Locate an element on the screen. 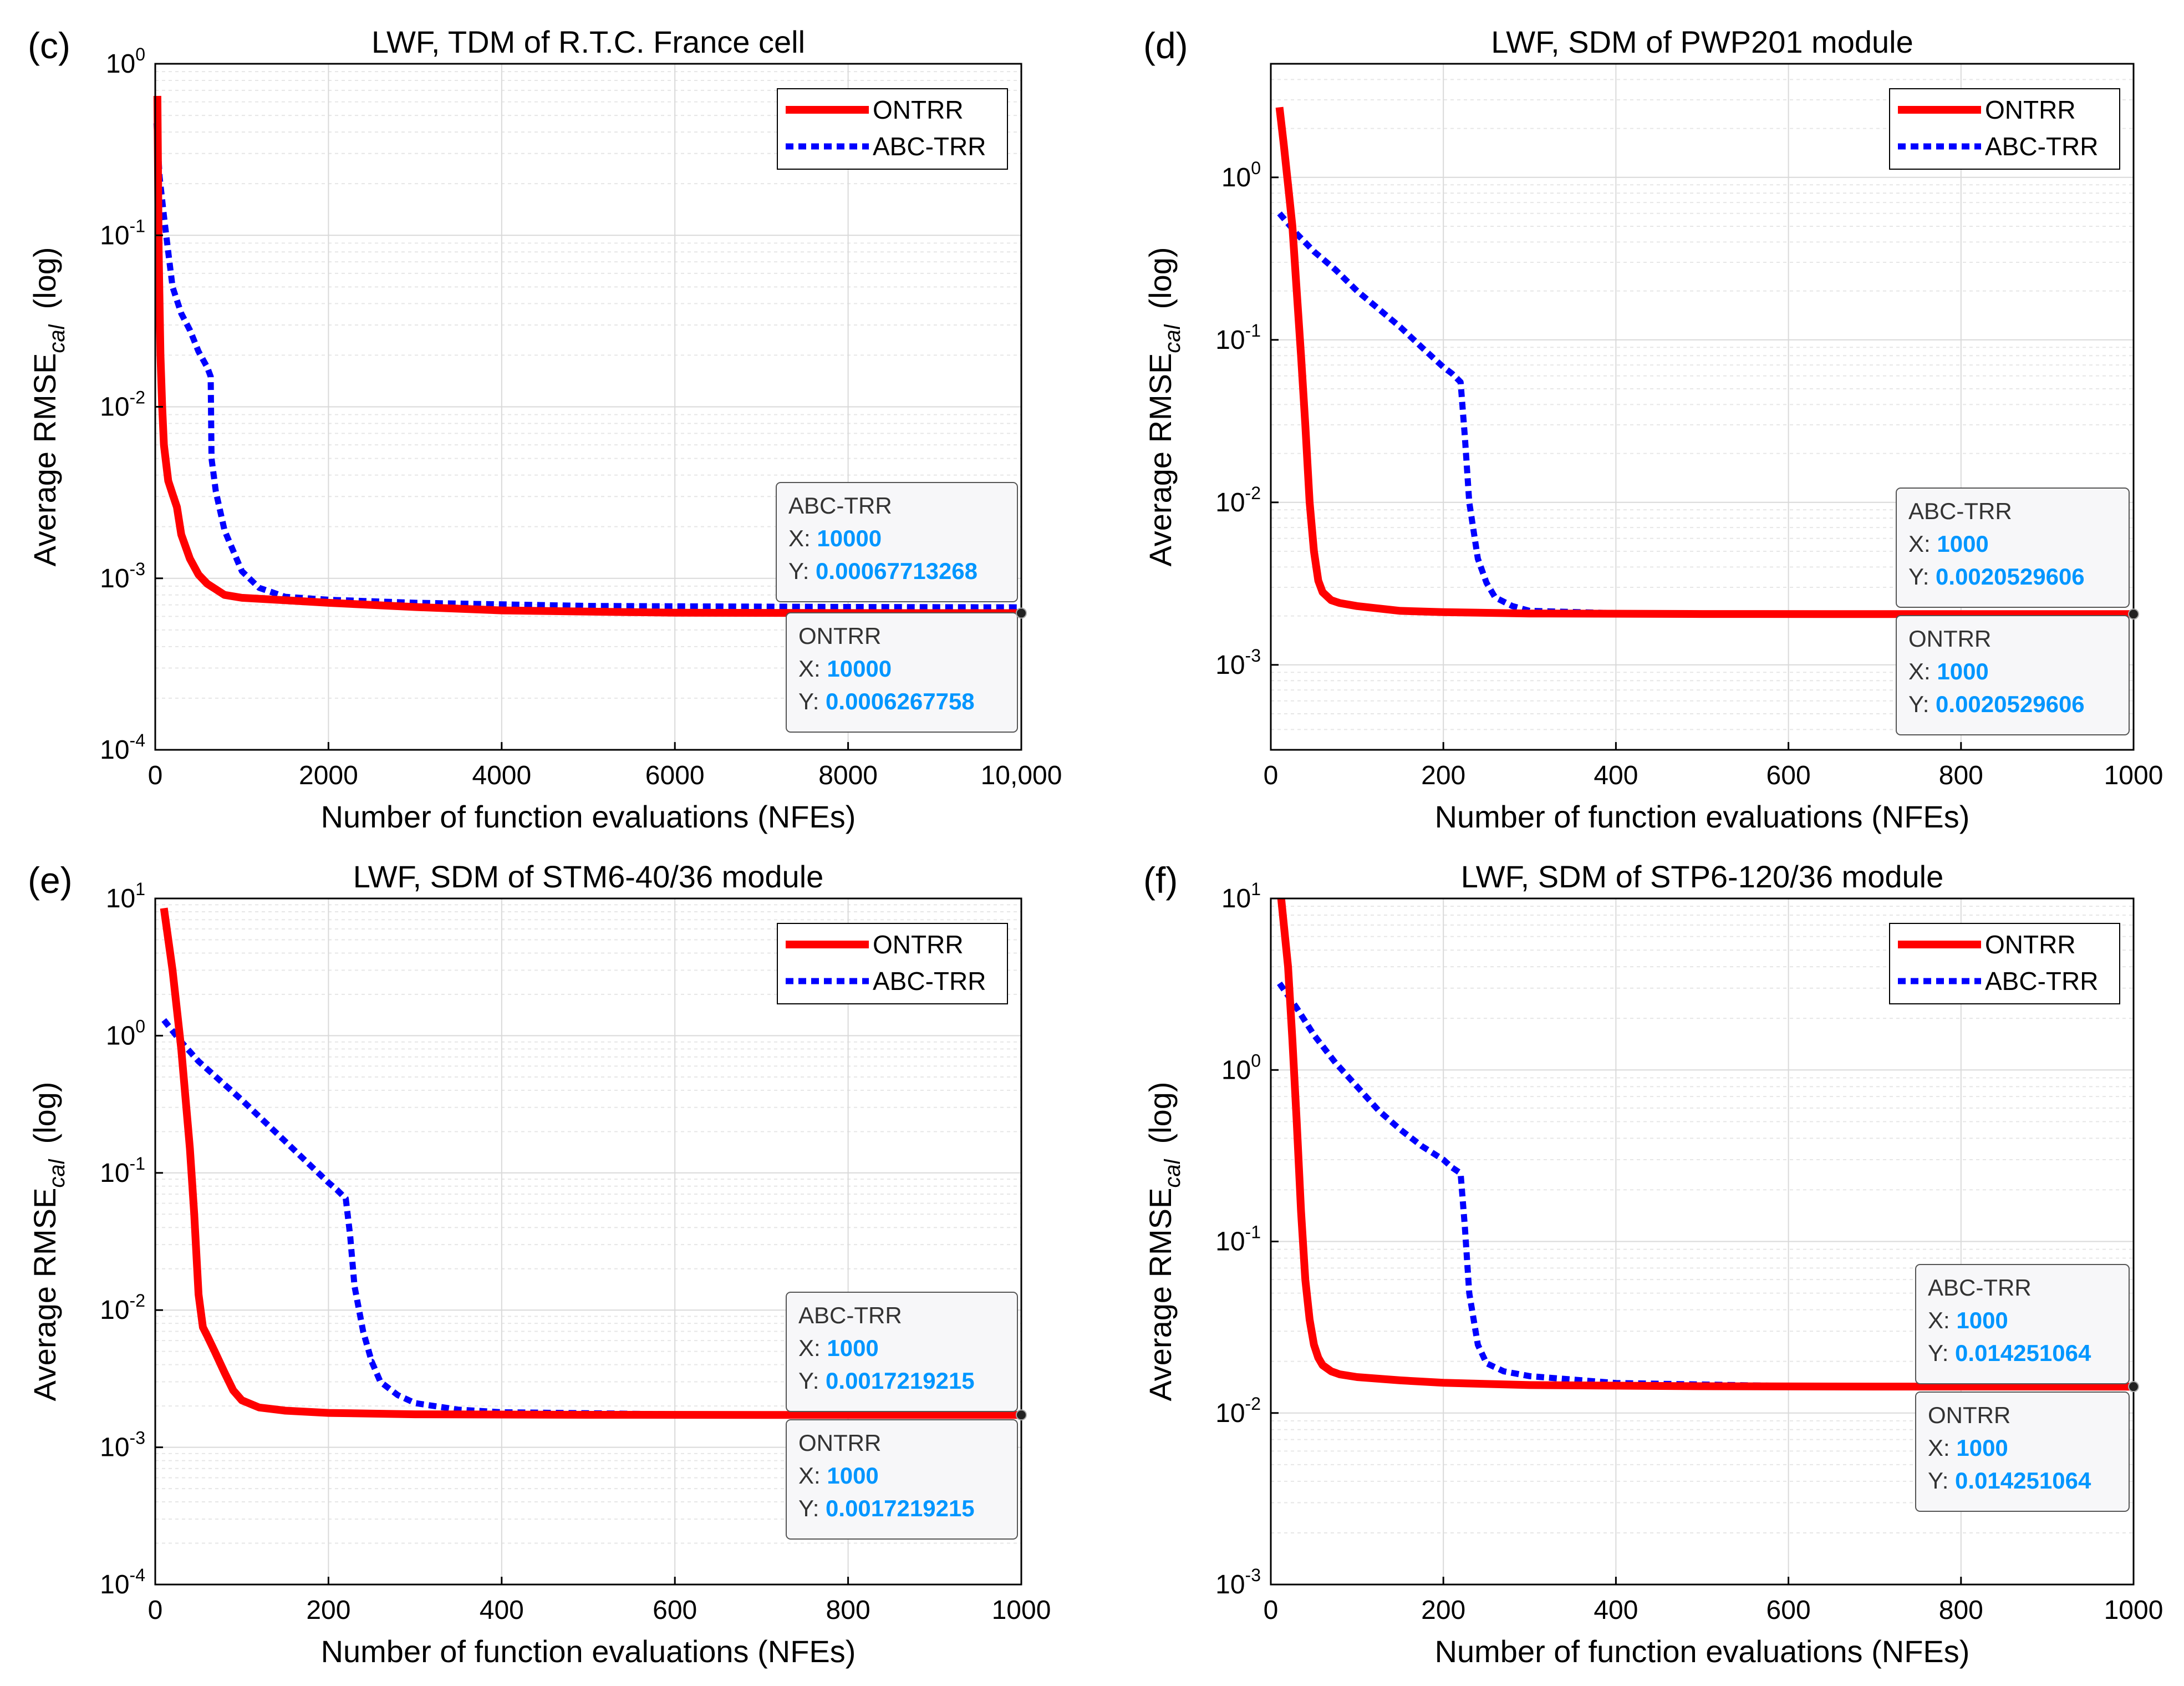 This screenshot has height=1686, width=2184. datatip-ontrr: ONTRR X: 10000 Y: 0.0006267758 is located at coordinates (902, 672).